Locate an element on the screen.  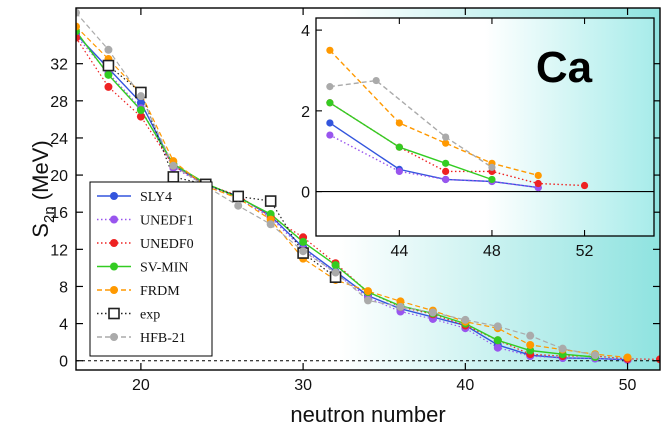
inset-x-tick-label: 48 is located at coordinates (492, 251).